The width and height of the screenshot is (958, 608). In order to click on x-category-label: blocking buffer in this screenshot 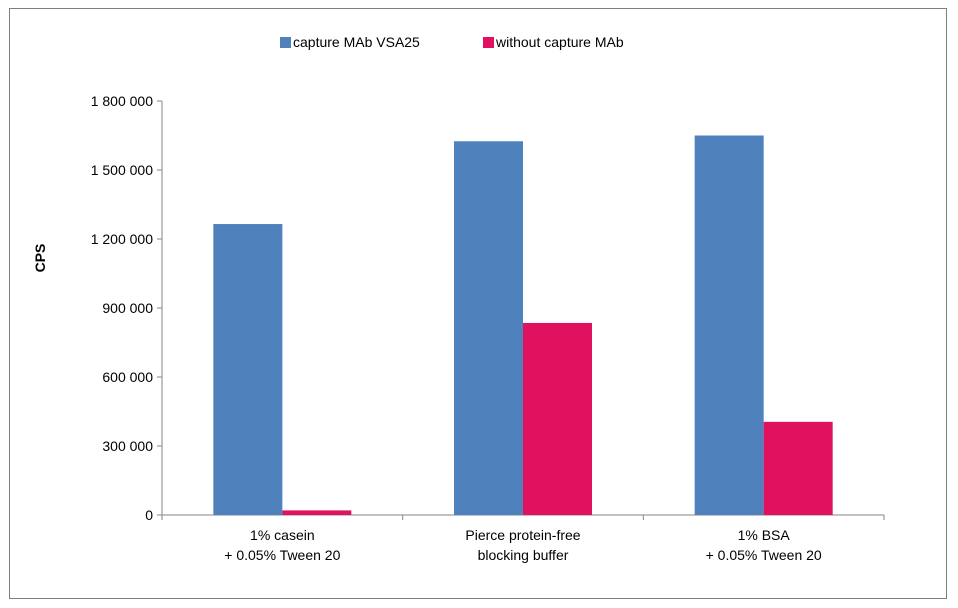, I will do `click(523, 555)`.